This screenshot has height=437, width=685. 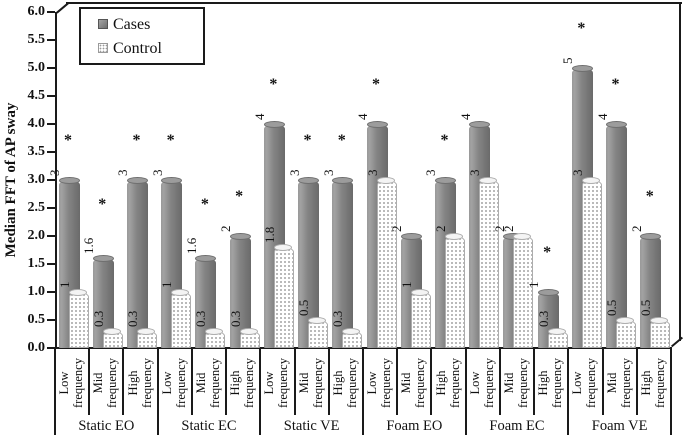 I want to click on legend-box: Cases Control, so click(x=142, y=36).